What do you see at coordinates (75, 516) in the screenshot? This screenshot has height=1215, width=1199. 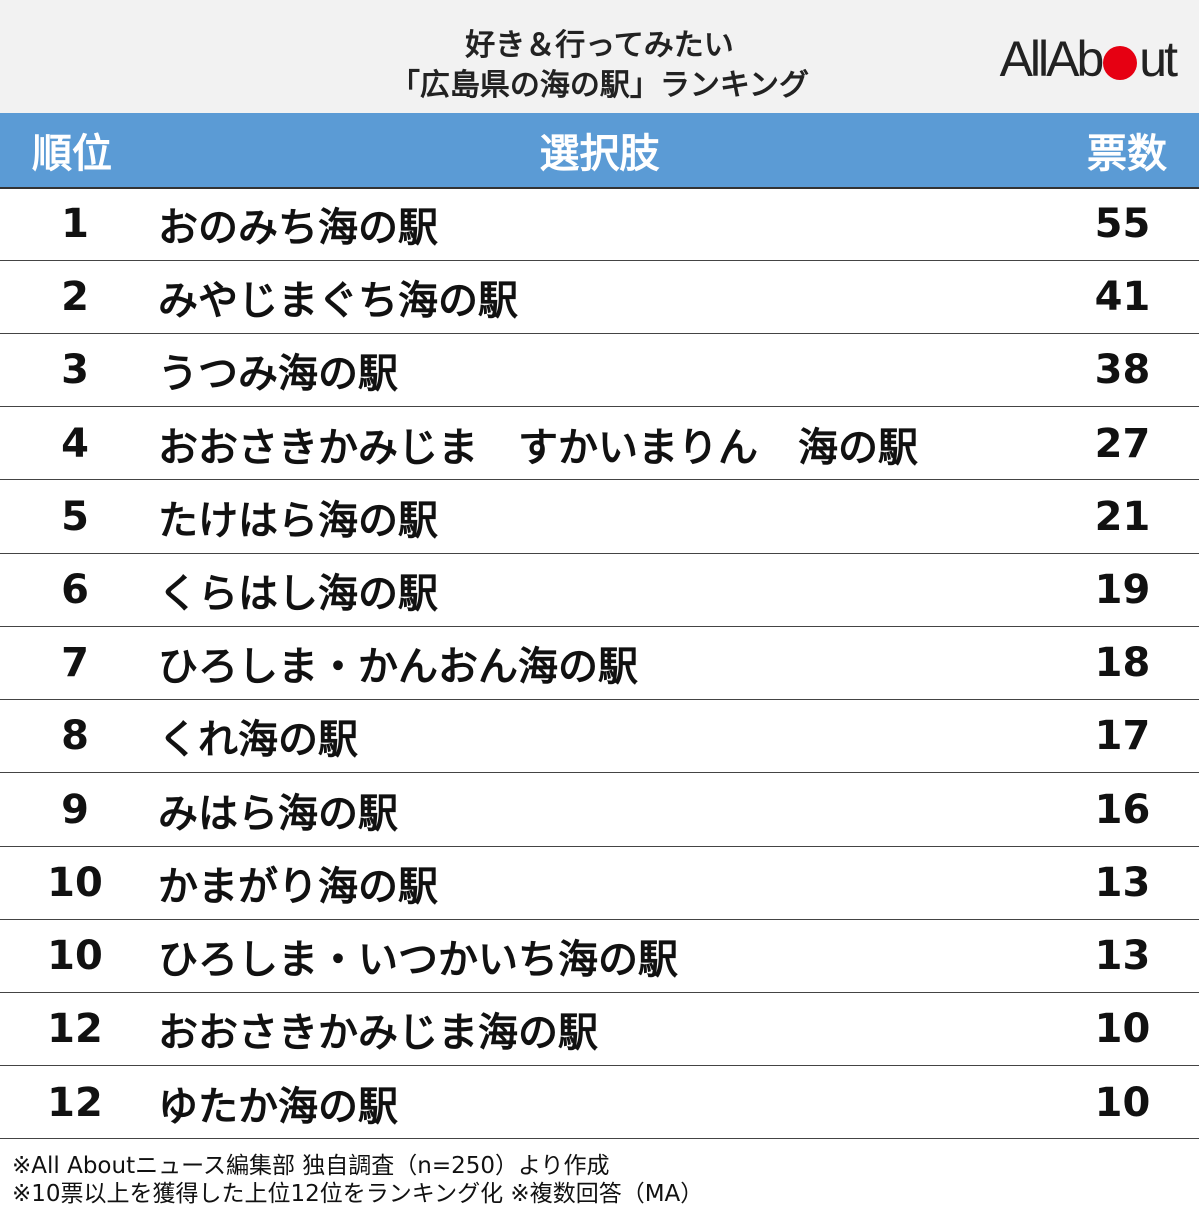 I see `rank: 5` at bounding box center [75, 516].